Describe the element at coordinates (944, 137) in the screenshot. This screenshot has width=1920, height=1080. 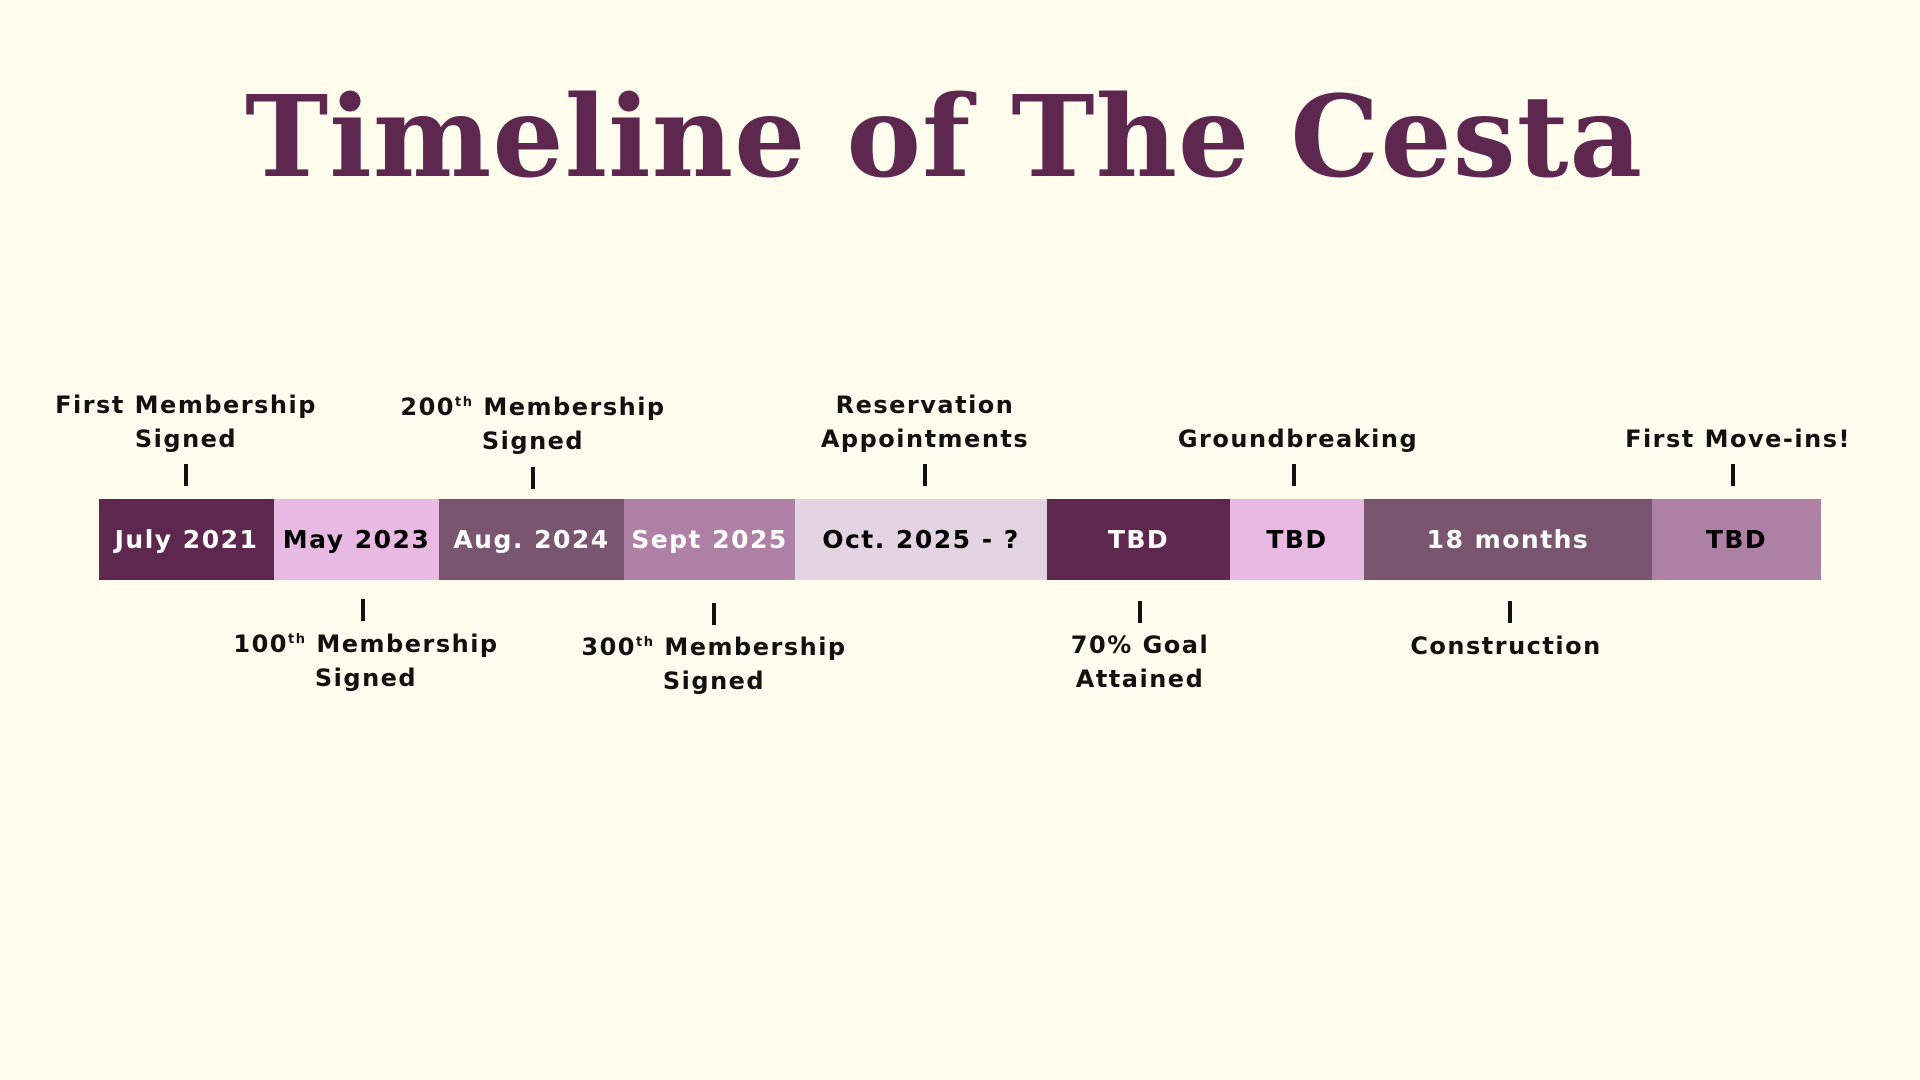
I see `page-title: Timeline of The Cesta` at that location.